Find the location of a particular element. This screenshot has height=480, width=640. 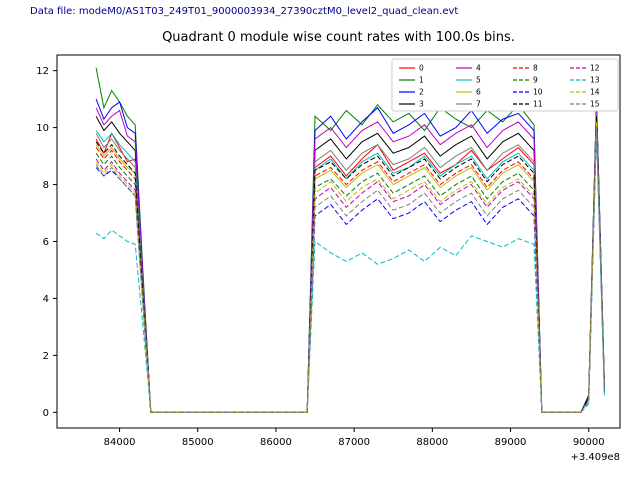

legend-label-6: 6 is located at coordinates (478, 92).